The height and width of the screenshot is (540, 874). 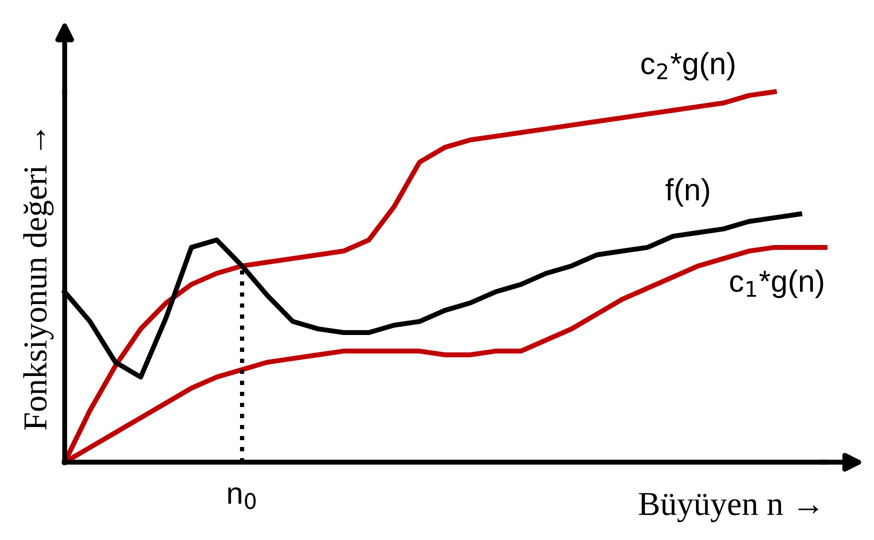 What do you see at coordinates (38, 280) in the screenshot?
I see `y-axis-title: Fonksiyonun değeri →` at bounding box center [38, 280].